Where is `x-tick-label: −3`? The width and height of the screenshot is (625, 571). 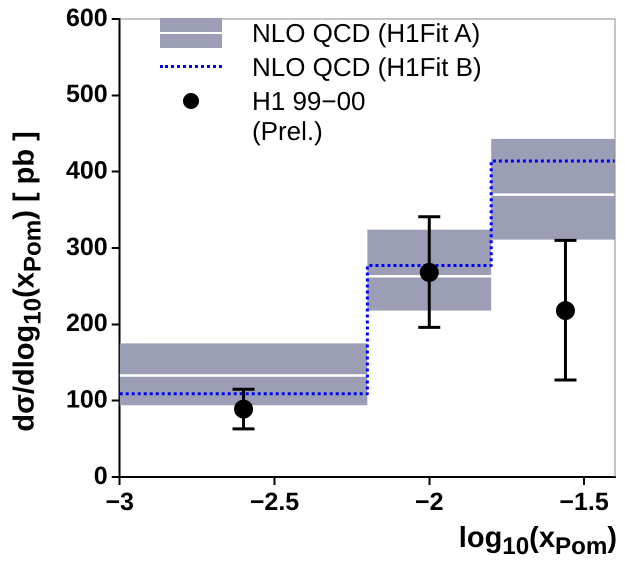 x-tick-label: −3 is located at coordinates (119, 502).